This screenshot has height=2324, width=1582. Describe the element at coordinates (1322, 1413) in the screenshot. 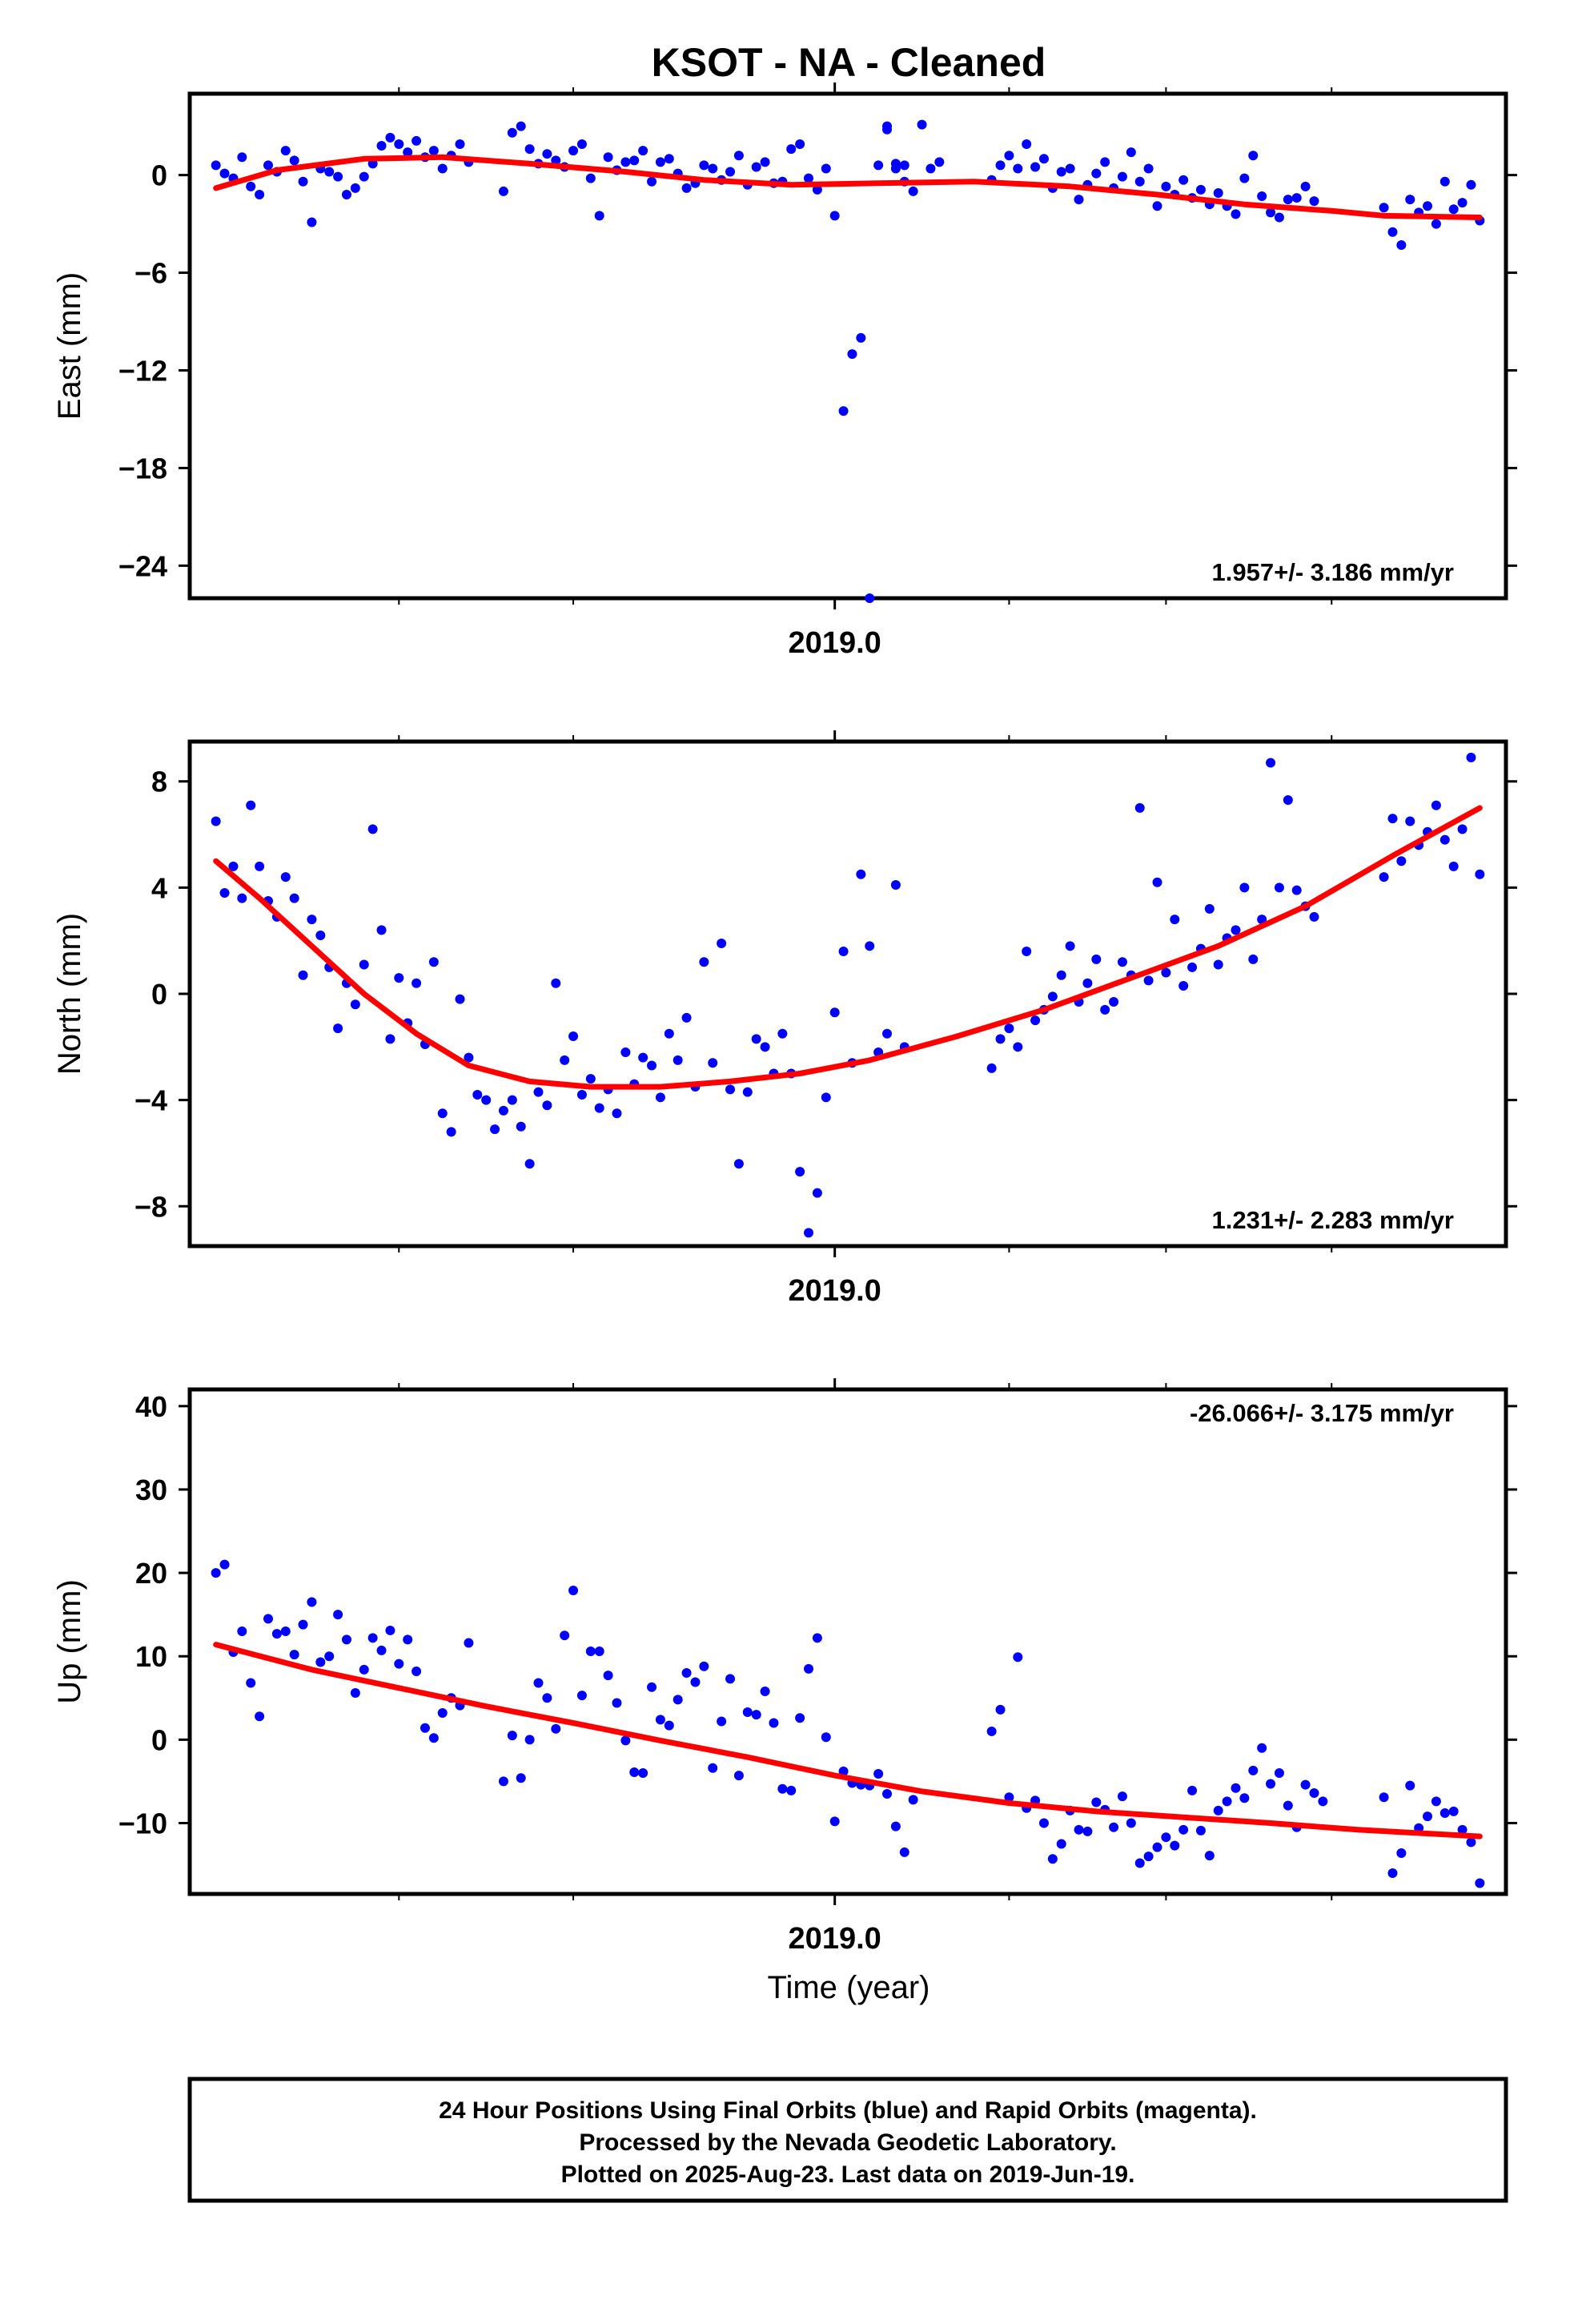

I see `up-rate-annotation: -26.066+/- 3.175 mm/yr` at that location.